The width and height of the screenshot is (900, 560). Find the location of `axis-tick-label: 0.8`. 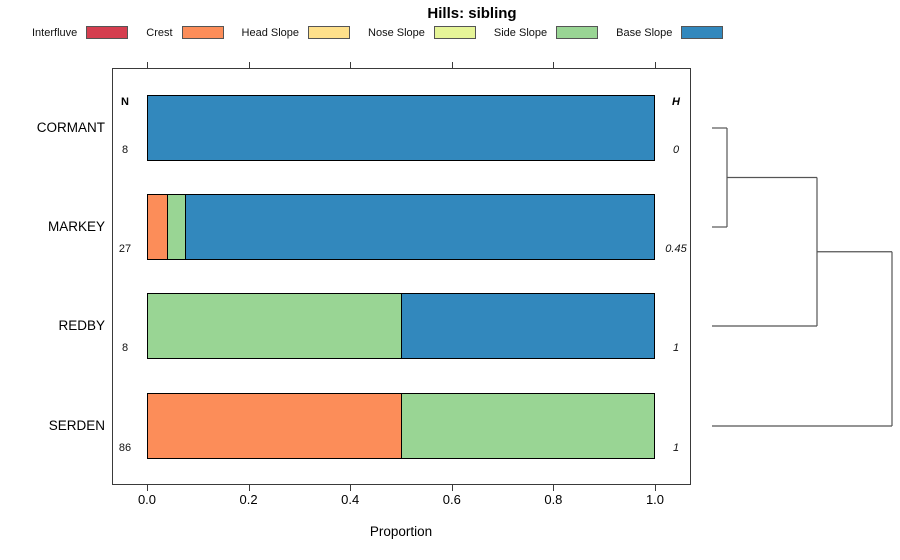

axis-tick-label: 0.8 is located at coordinates (553, 499).